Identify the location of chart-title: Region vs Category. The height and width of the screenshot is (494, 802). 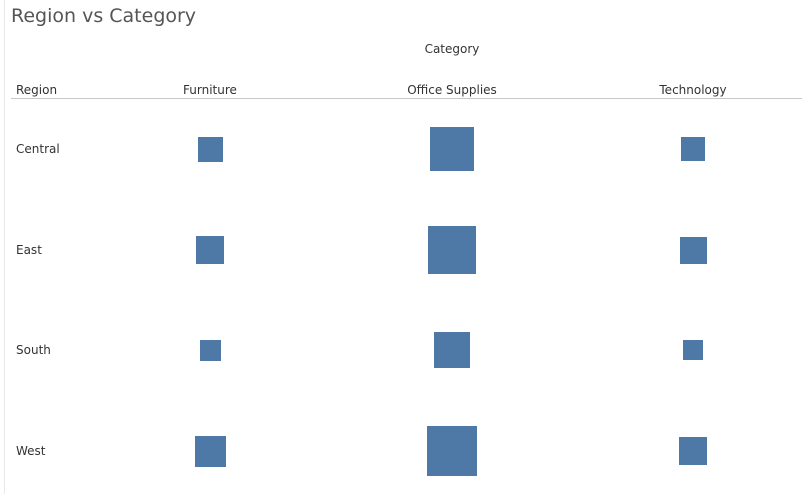
(104, 16).